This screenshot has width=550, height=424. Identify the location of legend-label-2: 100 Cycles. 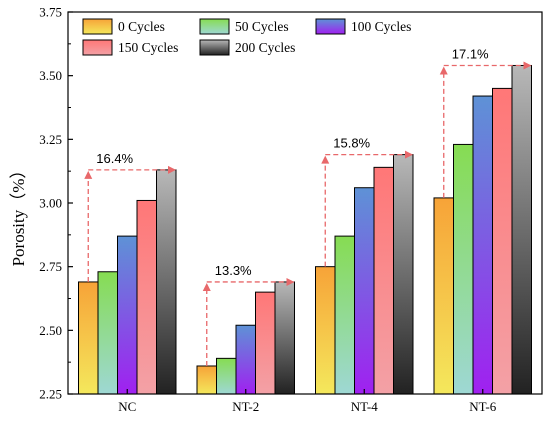
(381, 26).